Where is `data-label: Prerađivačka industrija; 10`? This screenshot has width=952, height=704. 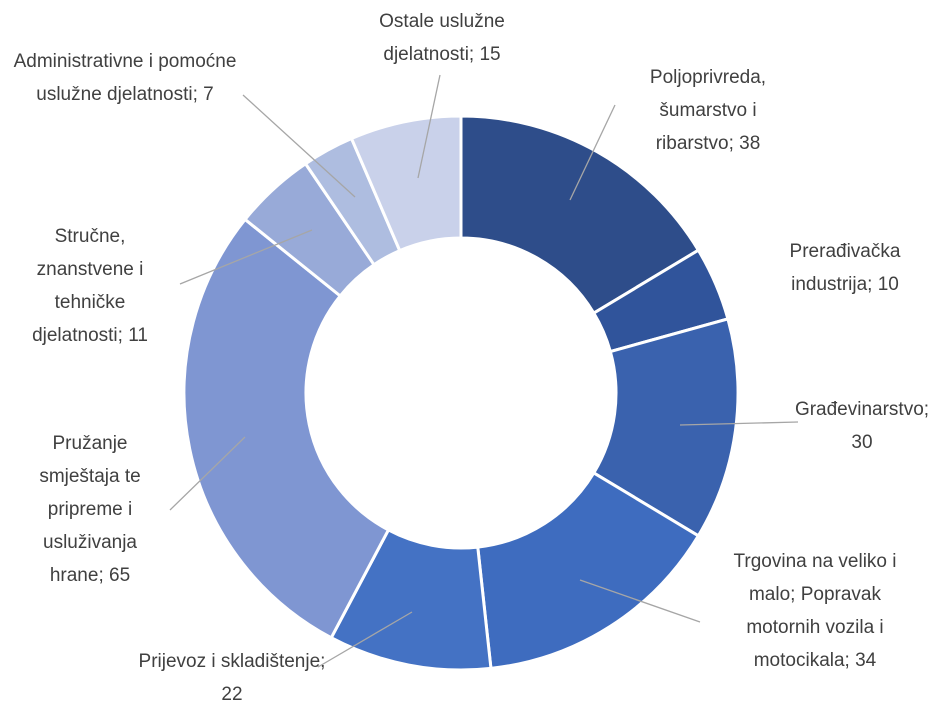
data-label: Prerađivačka industrija; 10 is located at coordinates (845, 268).